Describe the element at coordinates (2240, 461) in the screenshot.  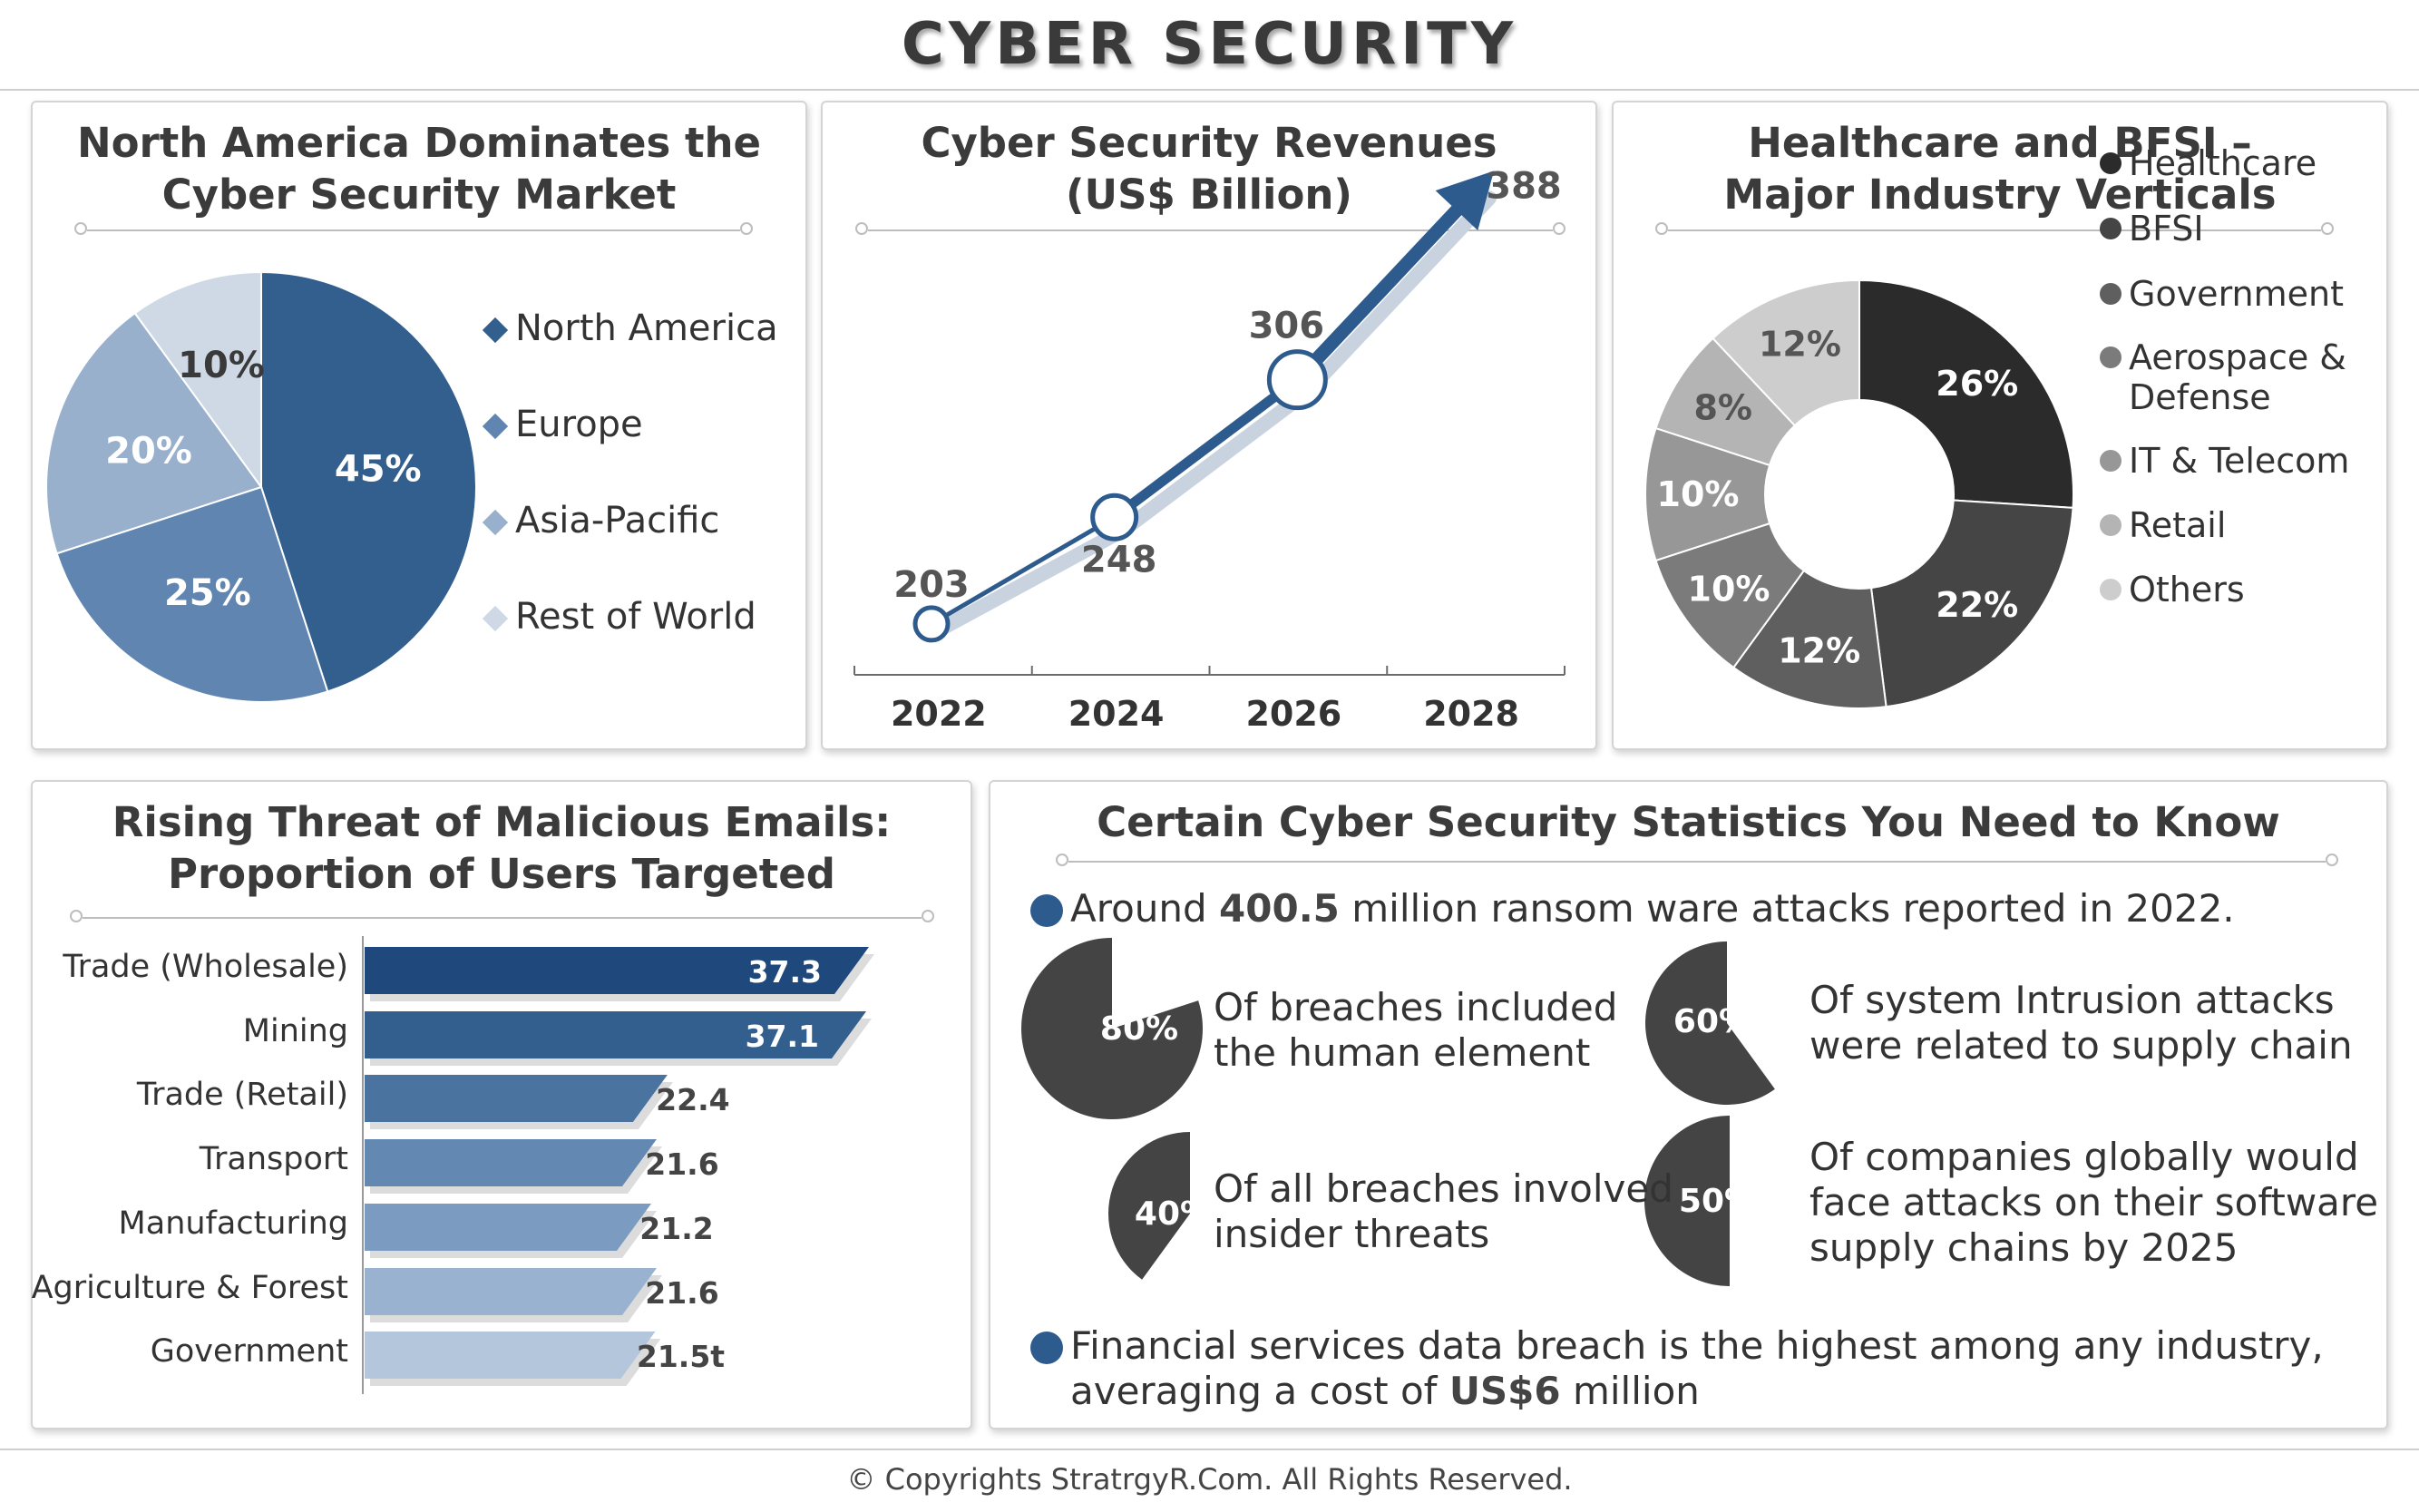
I see `legend-label: IT & Telecom` at that location.